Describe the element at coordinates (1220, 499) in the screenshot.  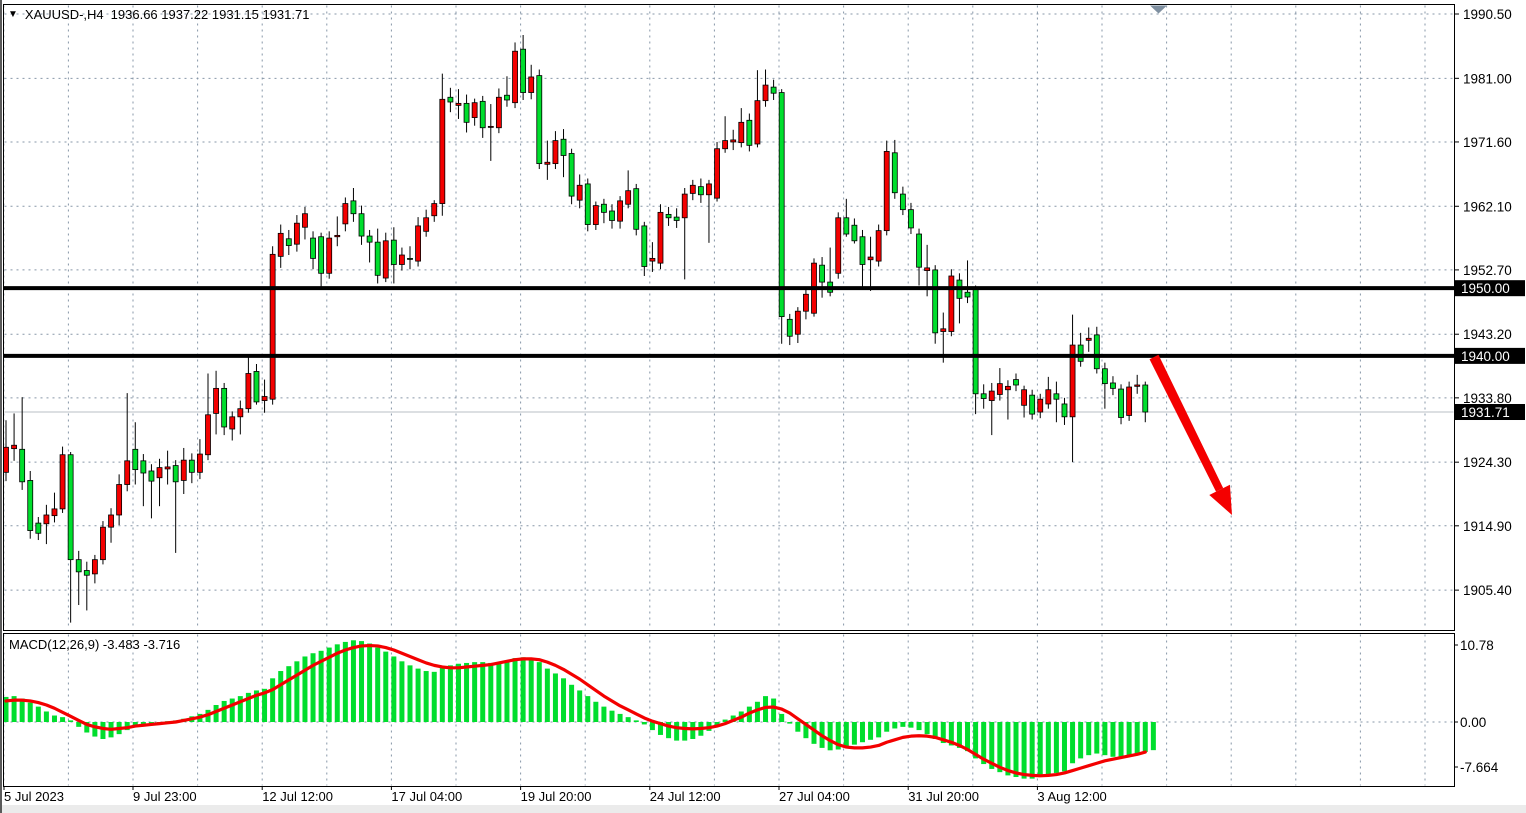
I see `trend-arrow-head` at that location.